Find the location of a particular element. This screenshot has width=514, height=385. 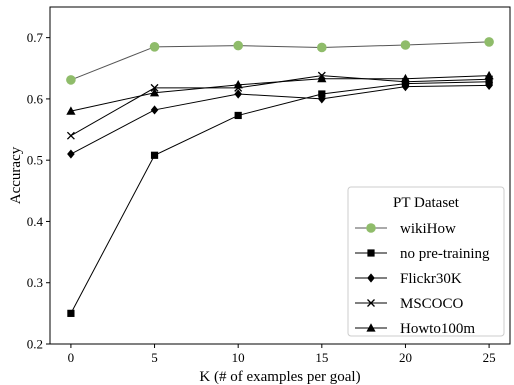

legend-entry: Howto100m is located at coordinates (415, 329).